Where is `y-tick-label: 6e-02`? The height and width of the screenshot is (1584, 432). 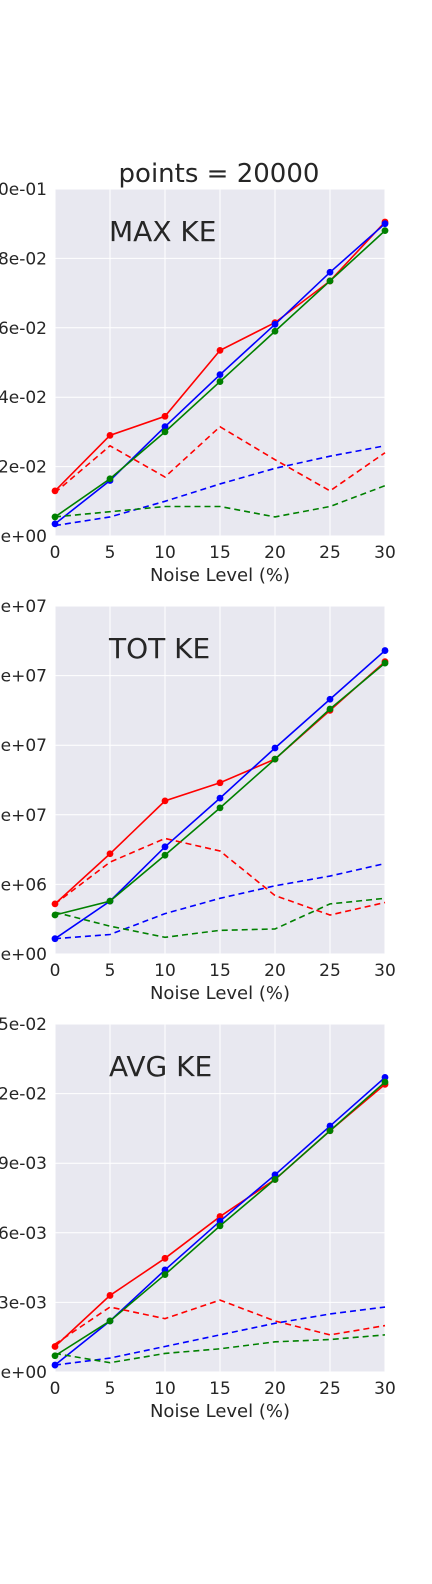 y-tick-label: 6e-02 is located at coordinates (23, 329).